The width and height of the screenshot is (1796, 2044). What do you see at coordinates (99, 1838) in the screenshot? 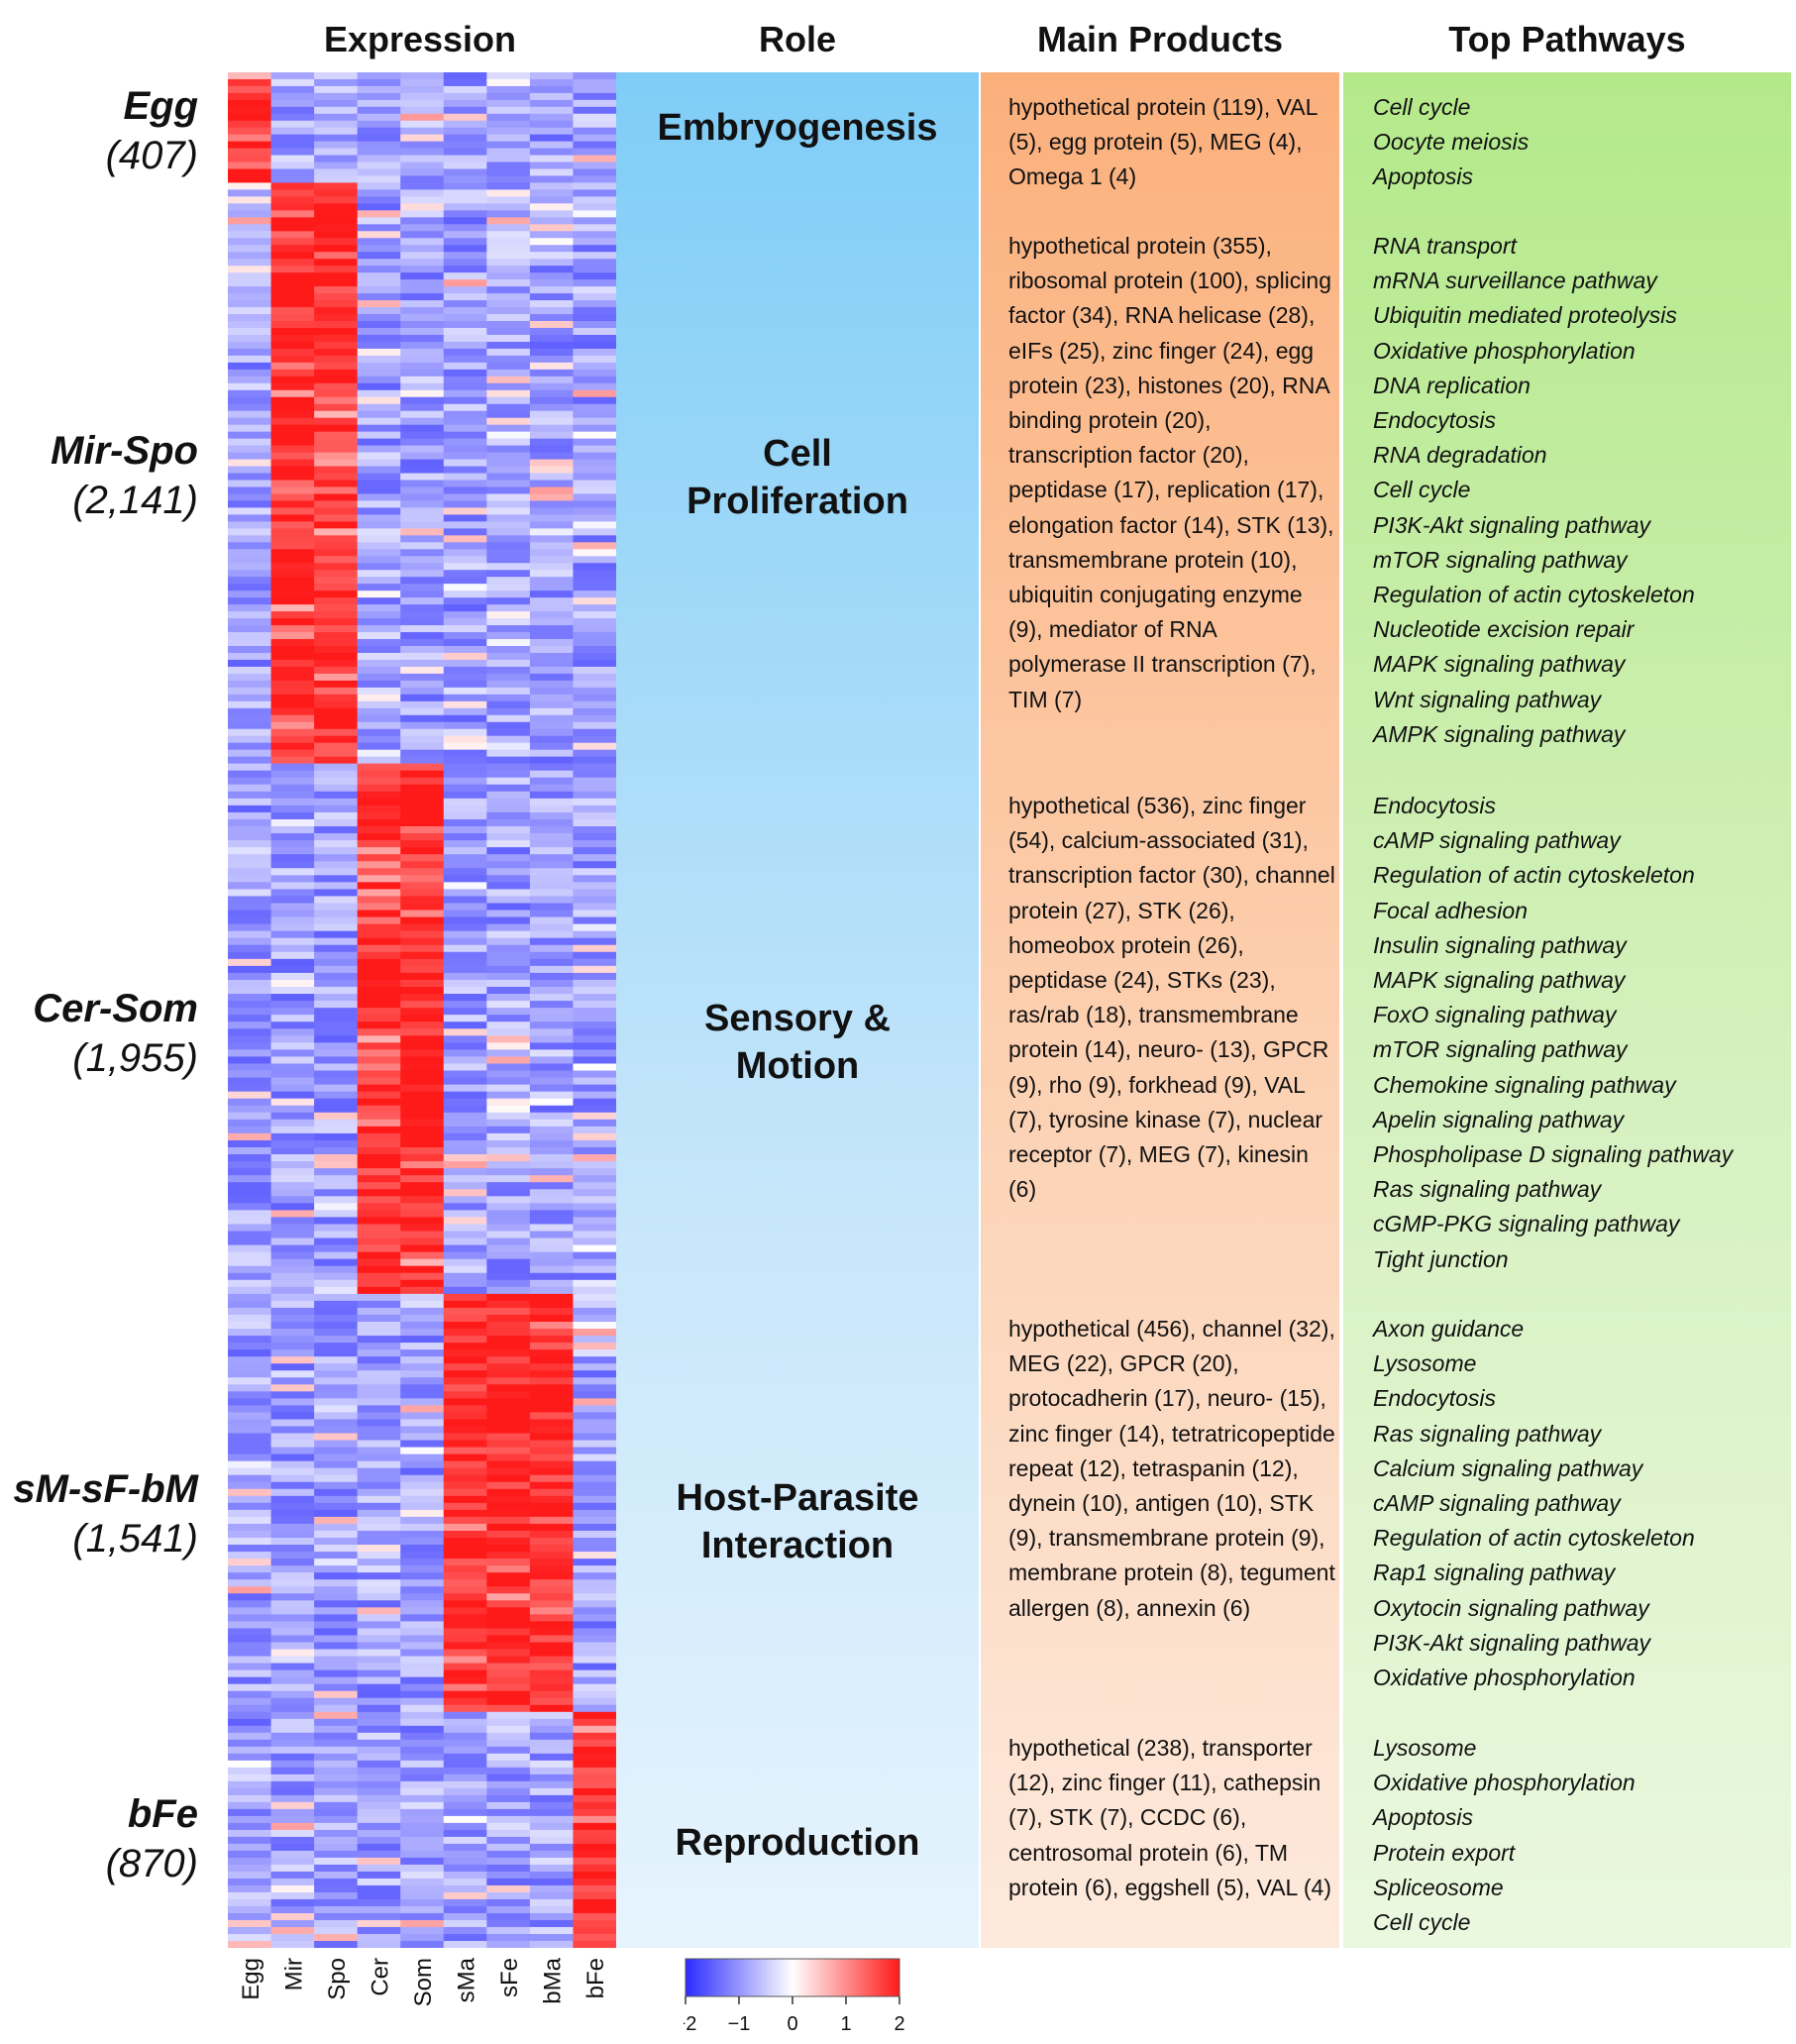
I see `cluster-label-bfe: bFe (870)` at bounding box center [99, 1838].